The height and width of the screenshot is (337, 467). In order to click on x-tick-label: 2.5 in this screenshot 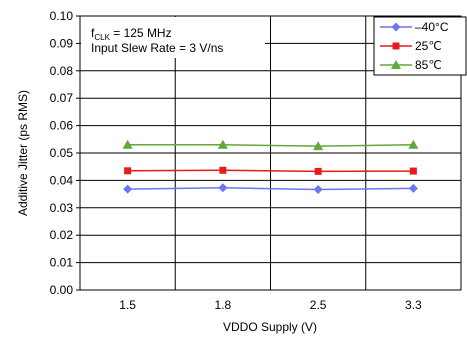, I will do `click(318, 305)`.